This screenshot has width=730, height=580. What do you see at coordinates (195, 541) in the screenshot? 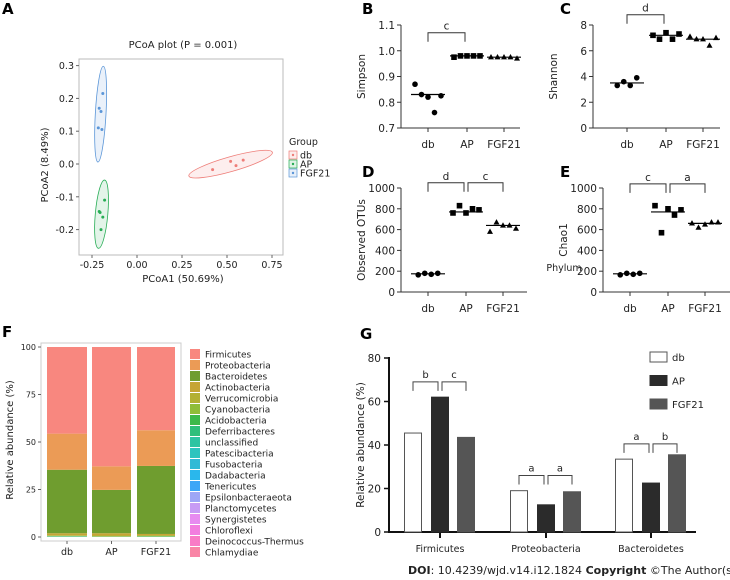
I see `legend-key-deinococcus-thermus` at bounding box center [195, 541].